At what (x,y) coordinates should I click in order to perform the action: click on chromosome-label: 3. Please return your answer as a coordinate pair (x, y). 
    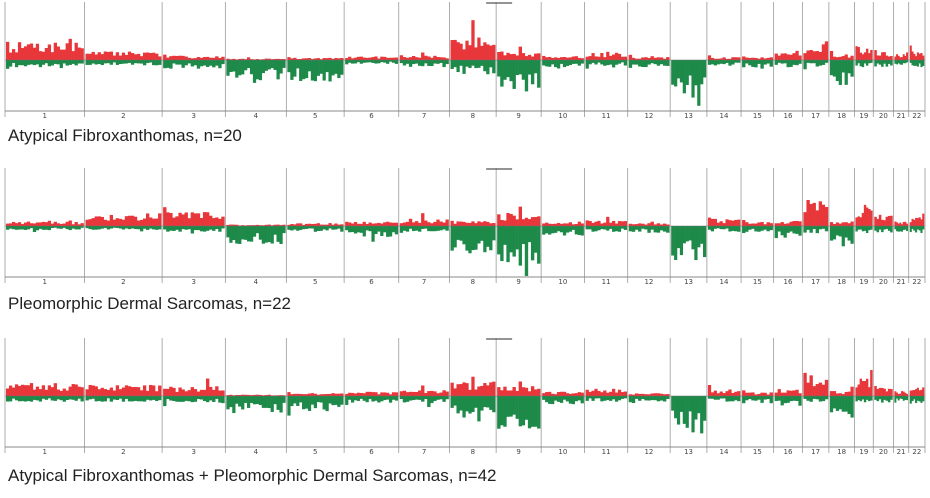
    Looking at the image, I should click on (193, 116).